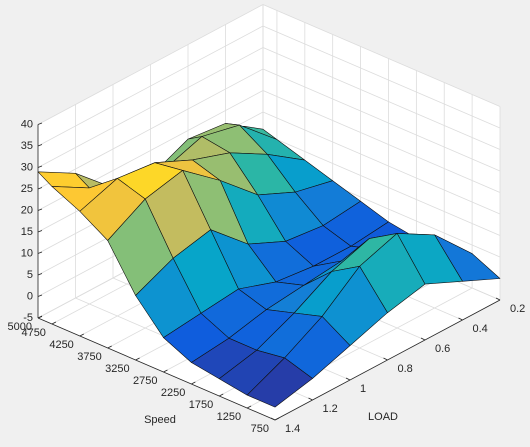 The image size is (530, 447). I want to click on z-tick-label: 25, so click(27, 189).